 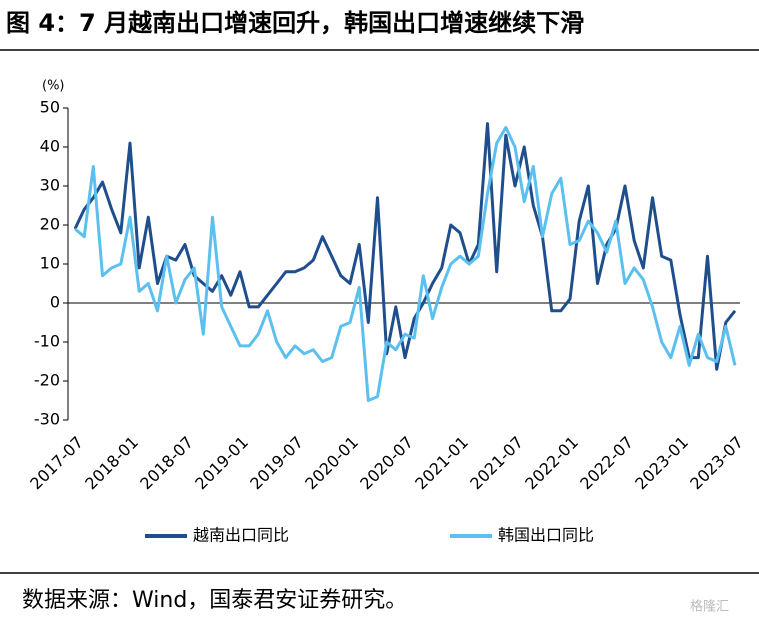 I want to click on y-tick-label: -20, so click(x=47, y=380).